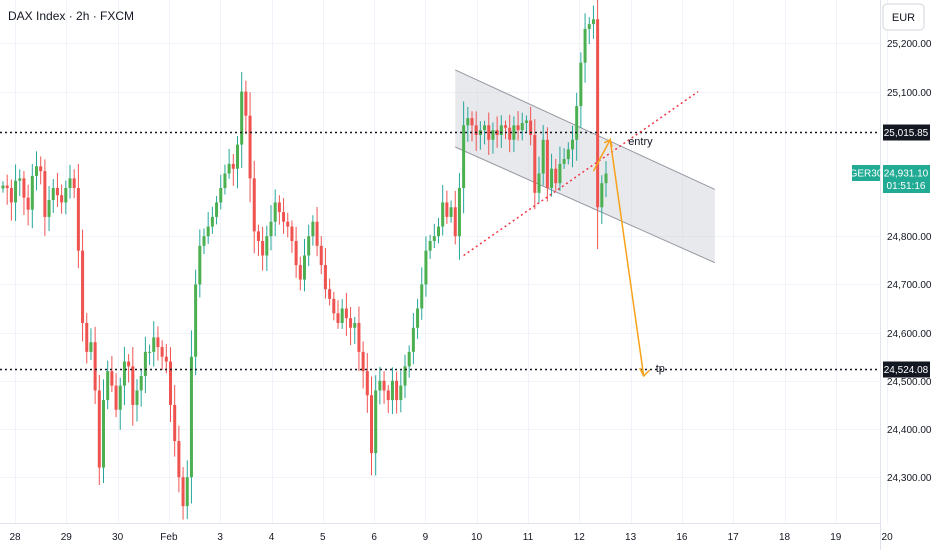 This screenshot has height=550, width=932. I want to click on descending-channel, so click(585, 166).